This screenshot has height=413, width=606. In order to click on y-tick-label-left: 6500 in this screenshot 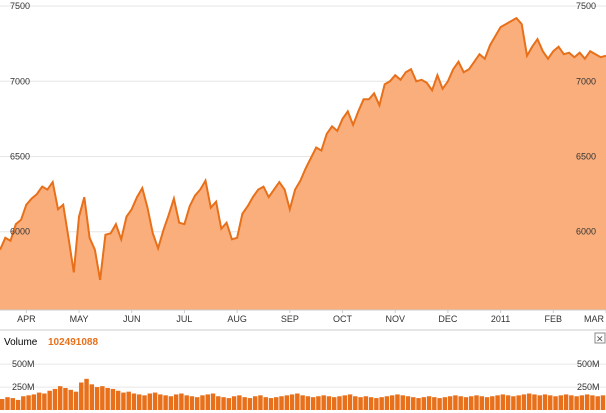, I will do `click(20, 157)`.